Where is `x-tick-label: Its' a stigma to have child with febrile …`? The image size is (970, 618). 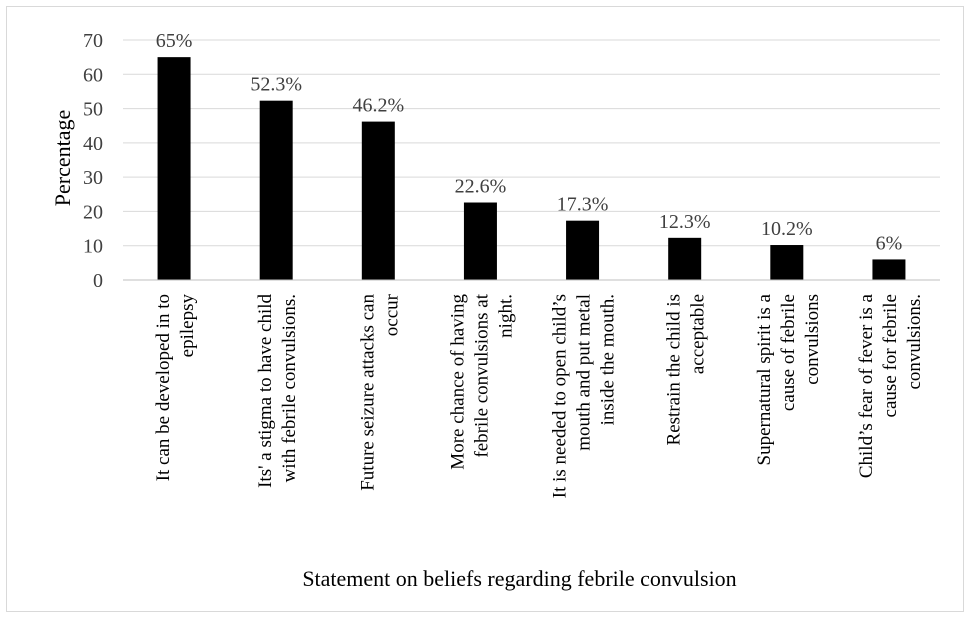
x-tick-label: Its' a stigma to have child with febrile … is located at coordinates (277, 391).